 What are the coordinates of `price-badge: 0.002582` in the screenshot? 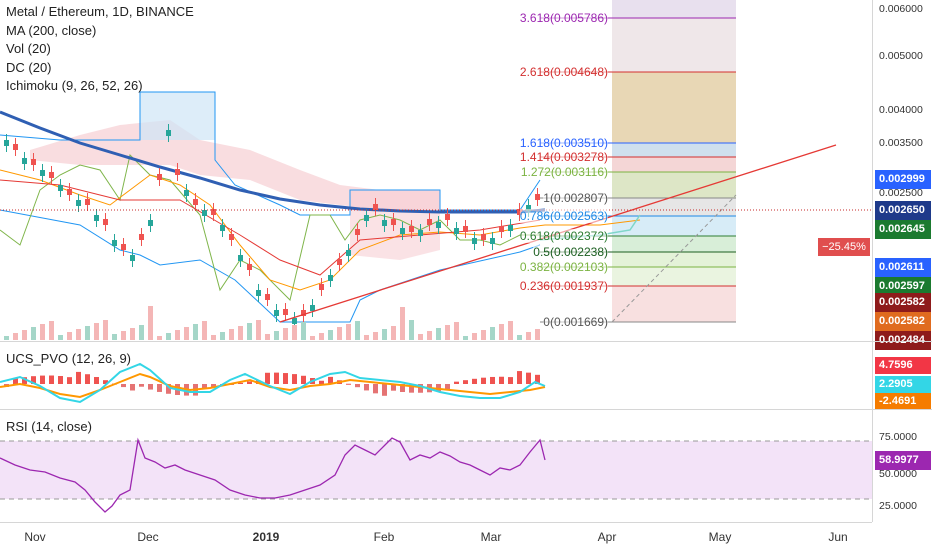 It's located at (903, 321).